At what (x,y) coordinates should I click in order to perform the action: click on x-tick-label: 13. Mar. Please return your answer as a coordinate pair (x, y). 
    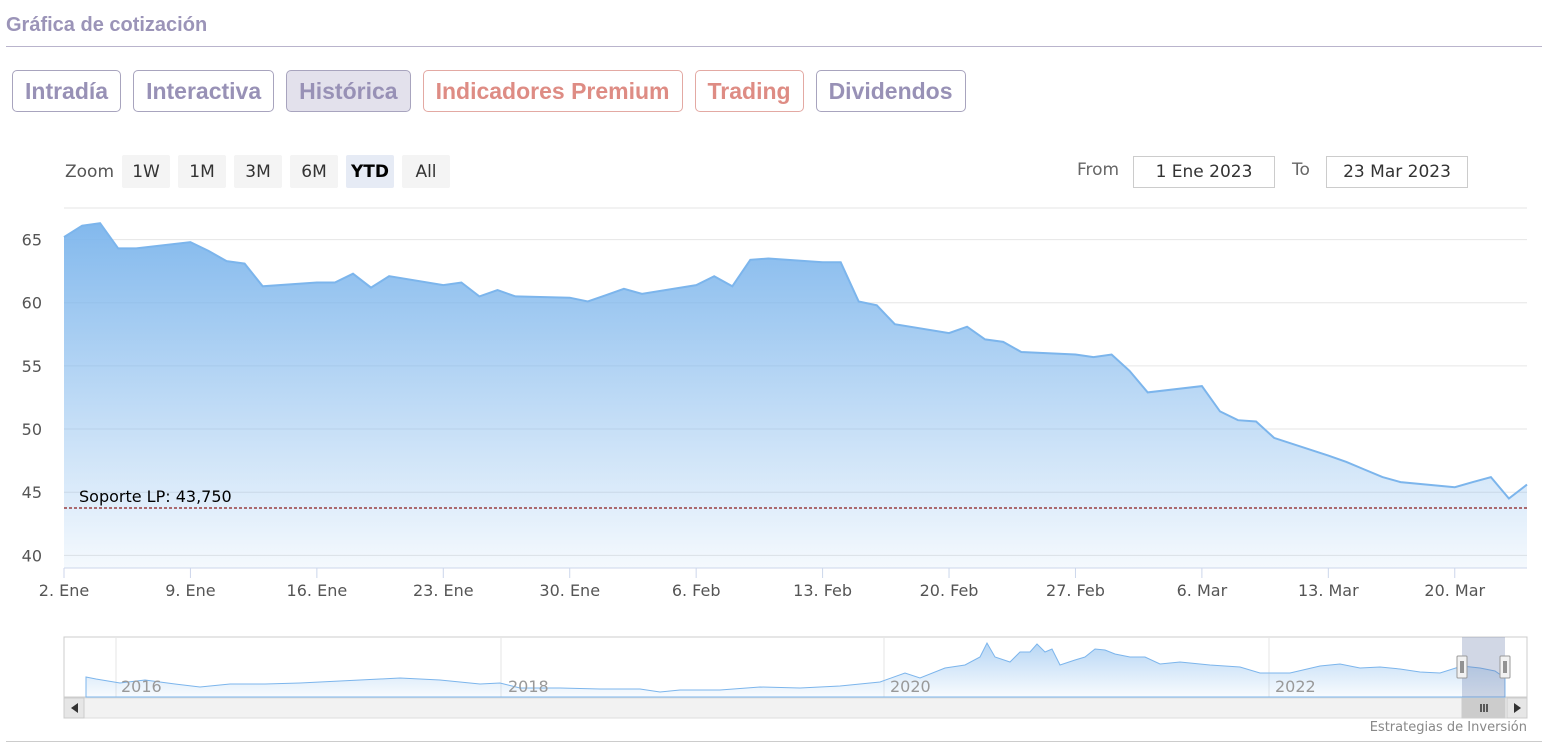
    Looking at the image, I should click on (1328, 590).